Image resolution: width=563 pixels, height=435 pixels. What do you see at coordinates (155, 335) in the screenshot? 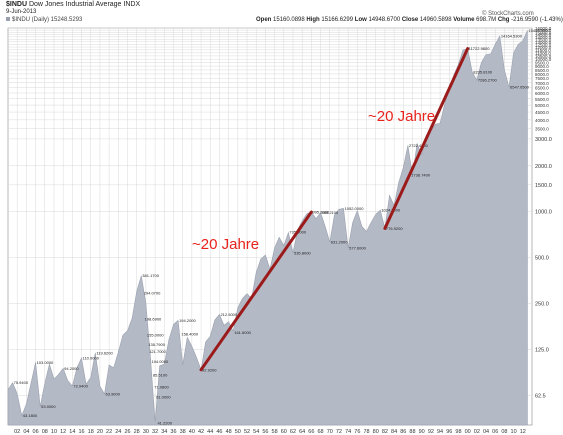
I see `value-label: 155.0000` at bounding box center [155, 335].